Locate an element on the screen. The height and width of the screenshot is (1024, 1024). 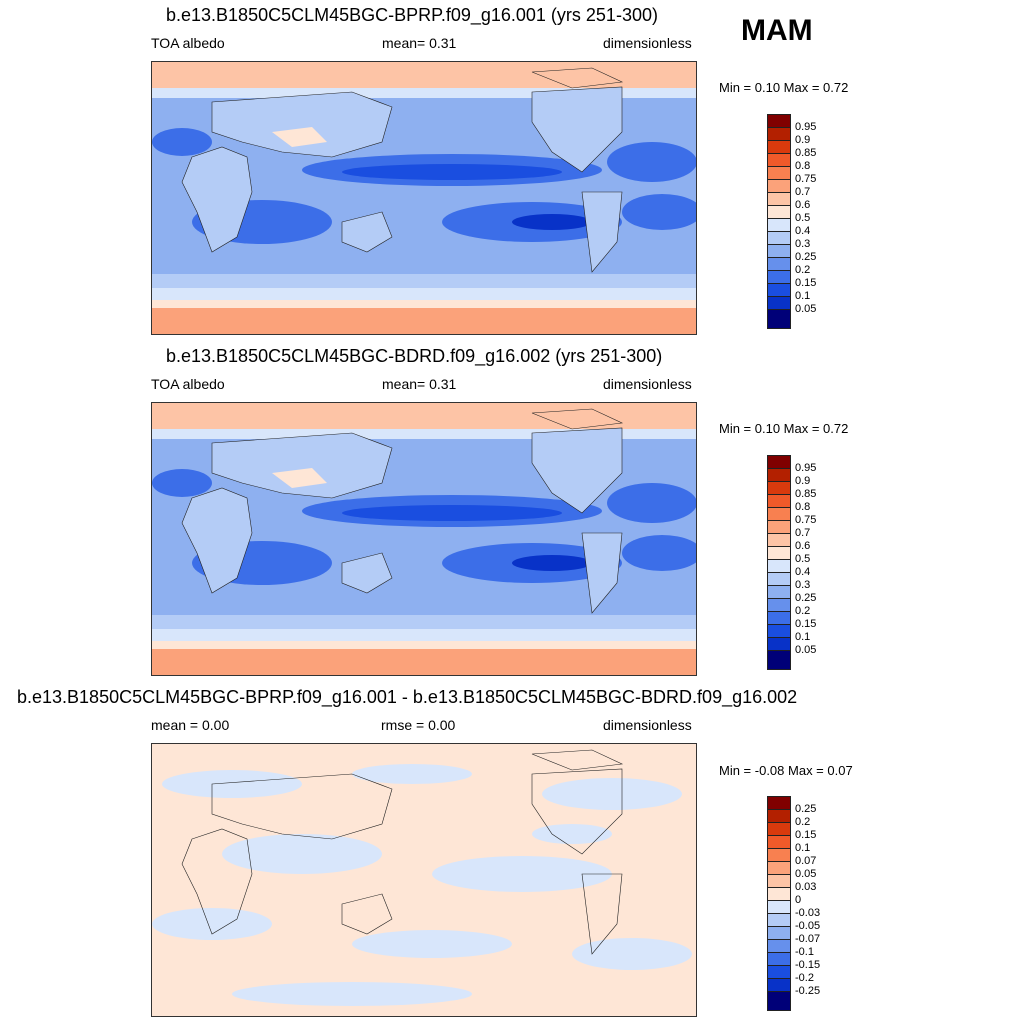
panel-3-rmse-label: rmse = 0.00 is located at coordinates (418, 725).